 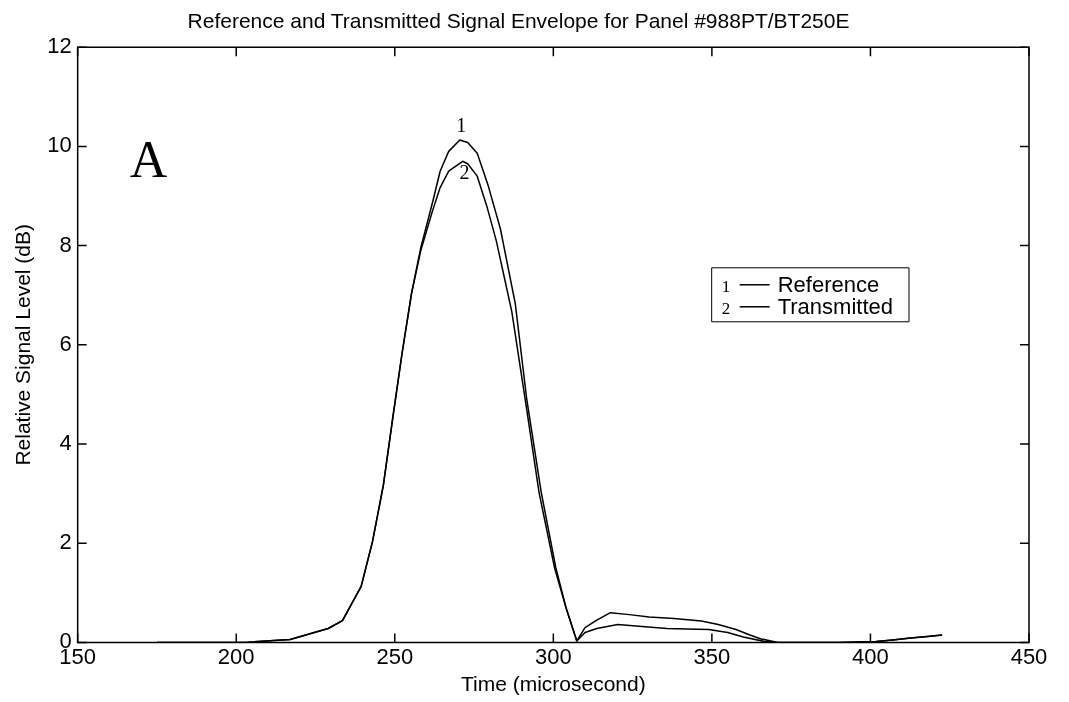 I want to click on chart-title: Reference and Transmitted Signal Envelope for Panel #988PT/BT250E, so click(x=518, y=21).